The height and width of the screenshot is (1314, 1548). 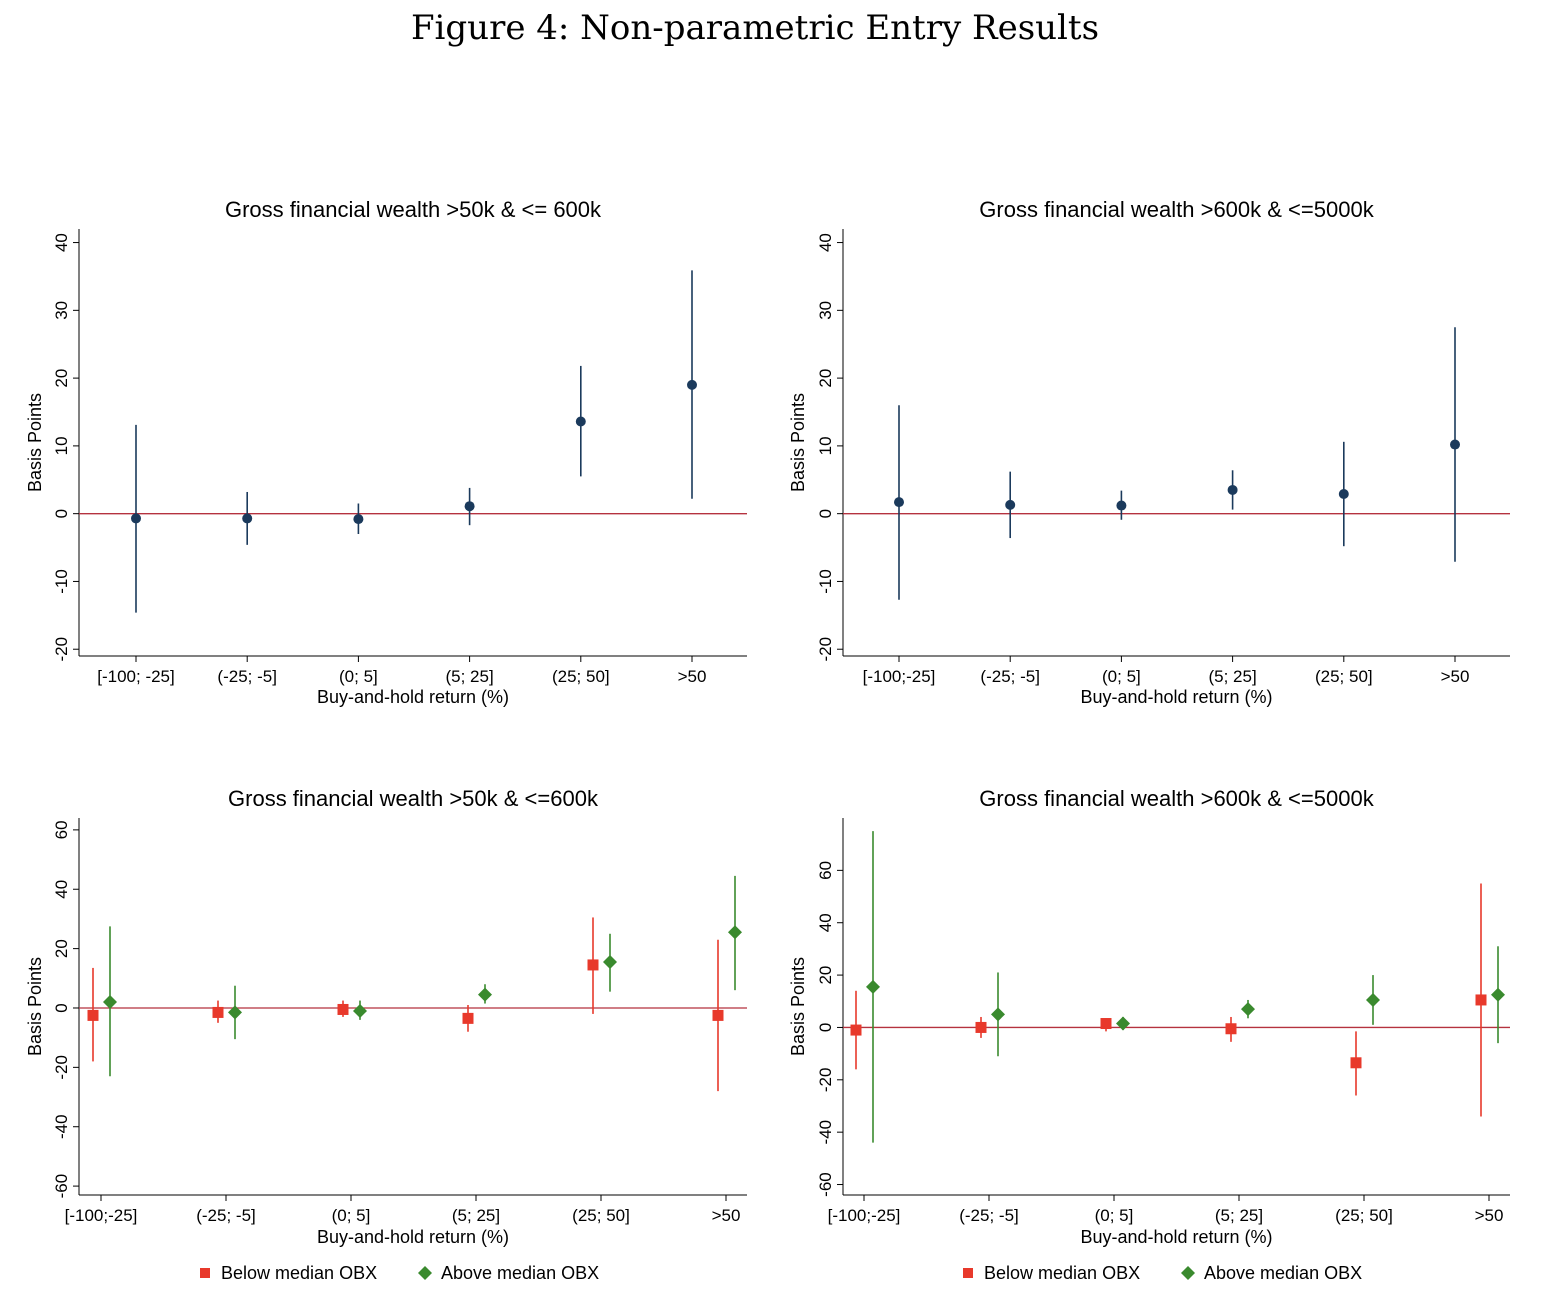 I want to click on legend-marker-above, so click(x=425, y=1273).